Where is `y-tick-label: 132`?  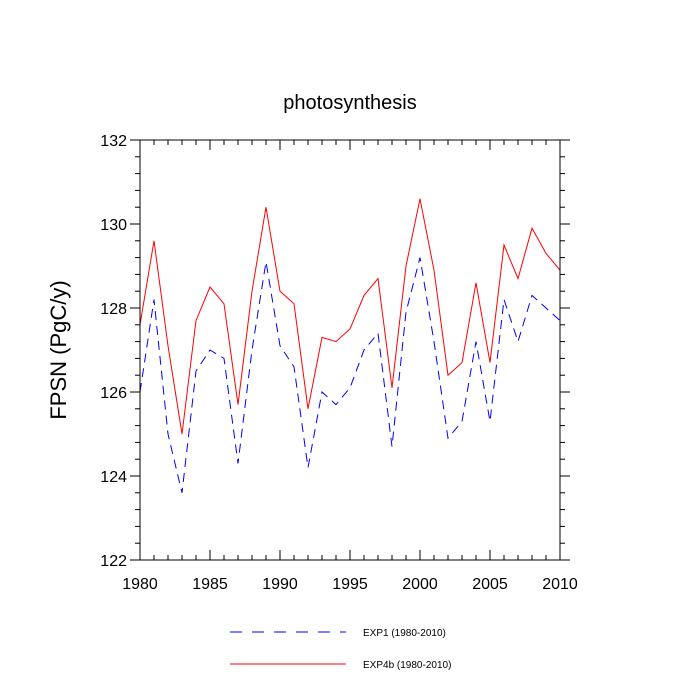
y-tick-label: 132 is located at coordinates (113, 141).